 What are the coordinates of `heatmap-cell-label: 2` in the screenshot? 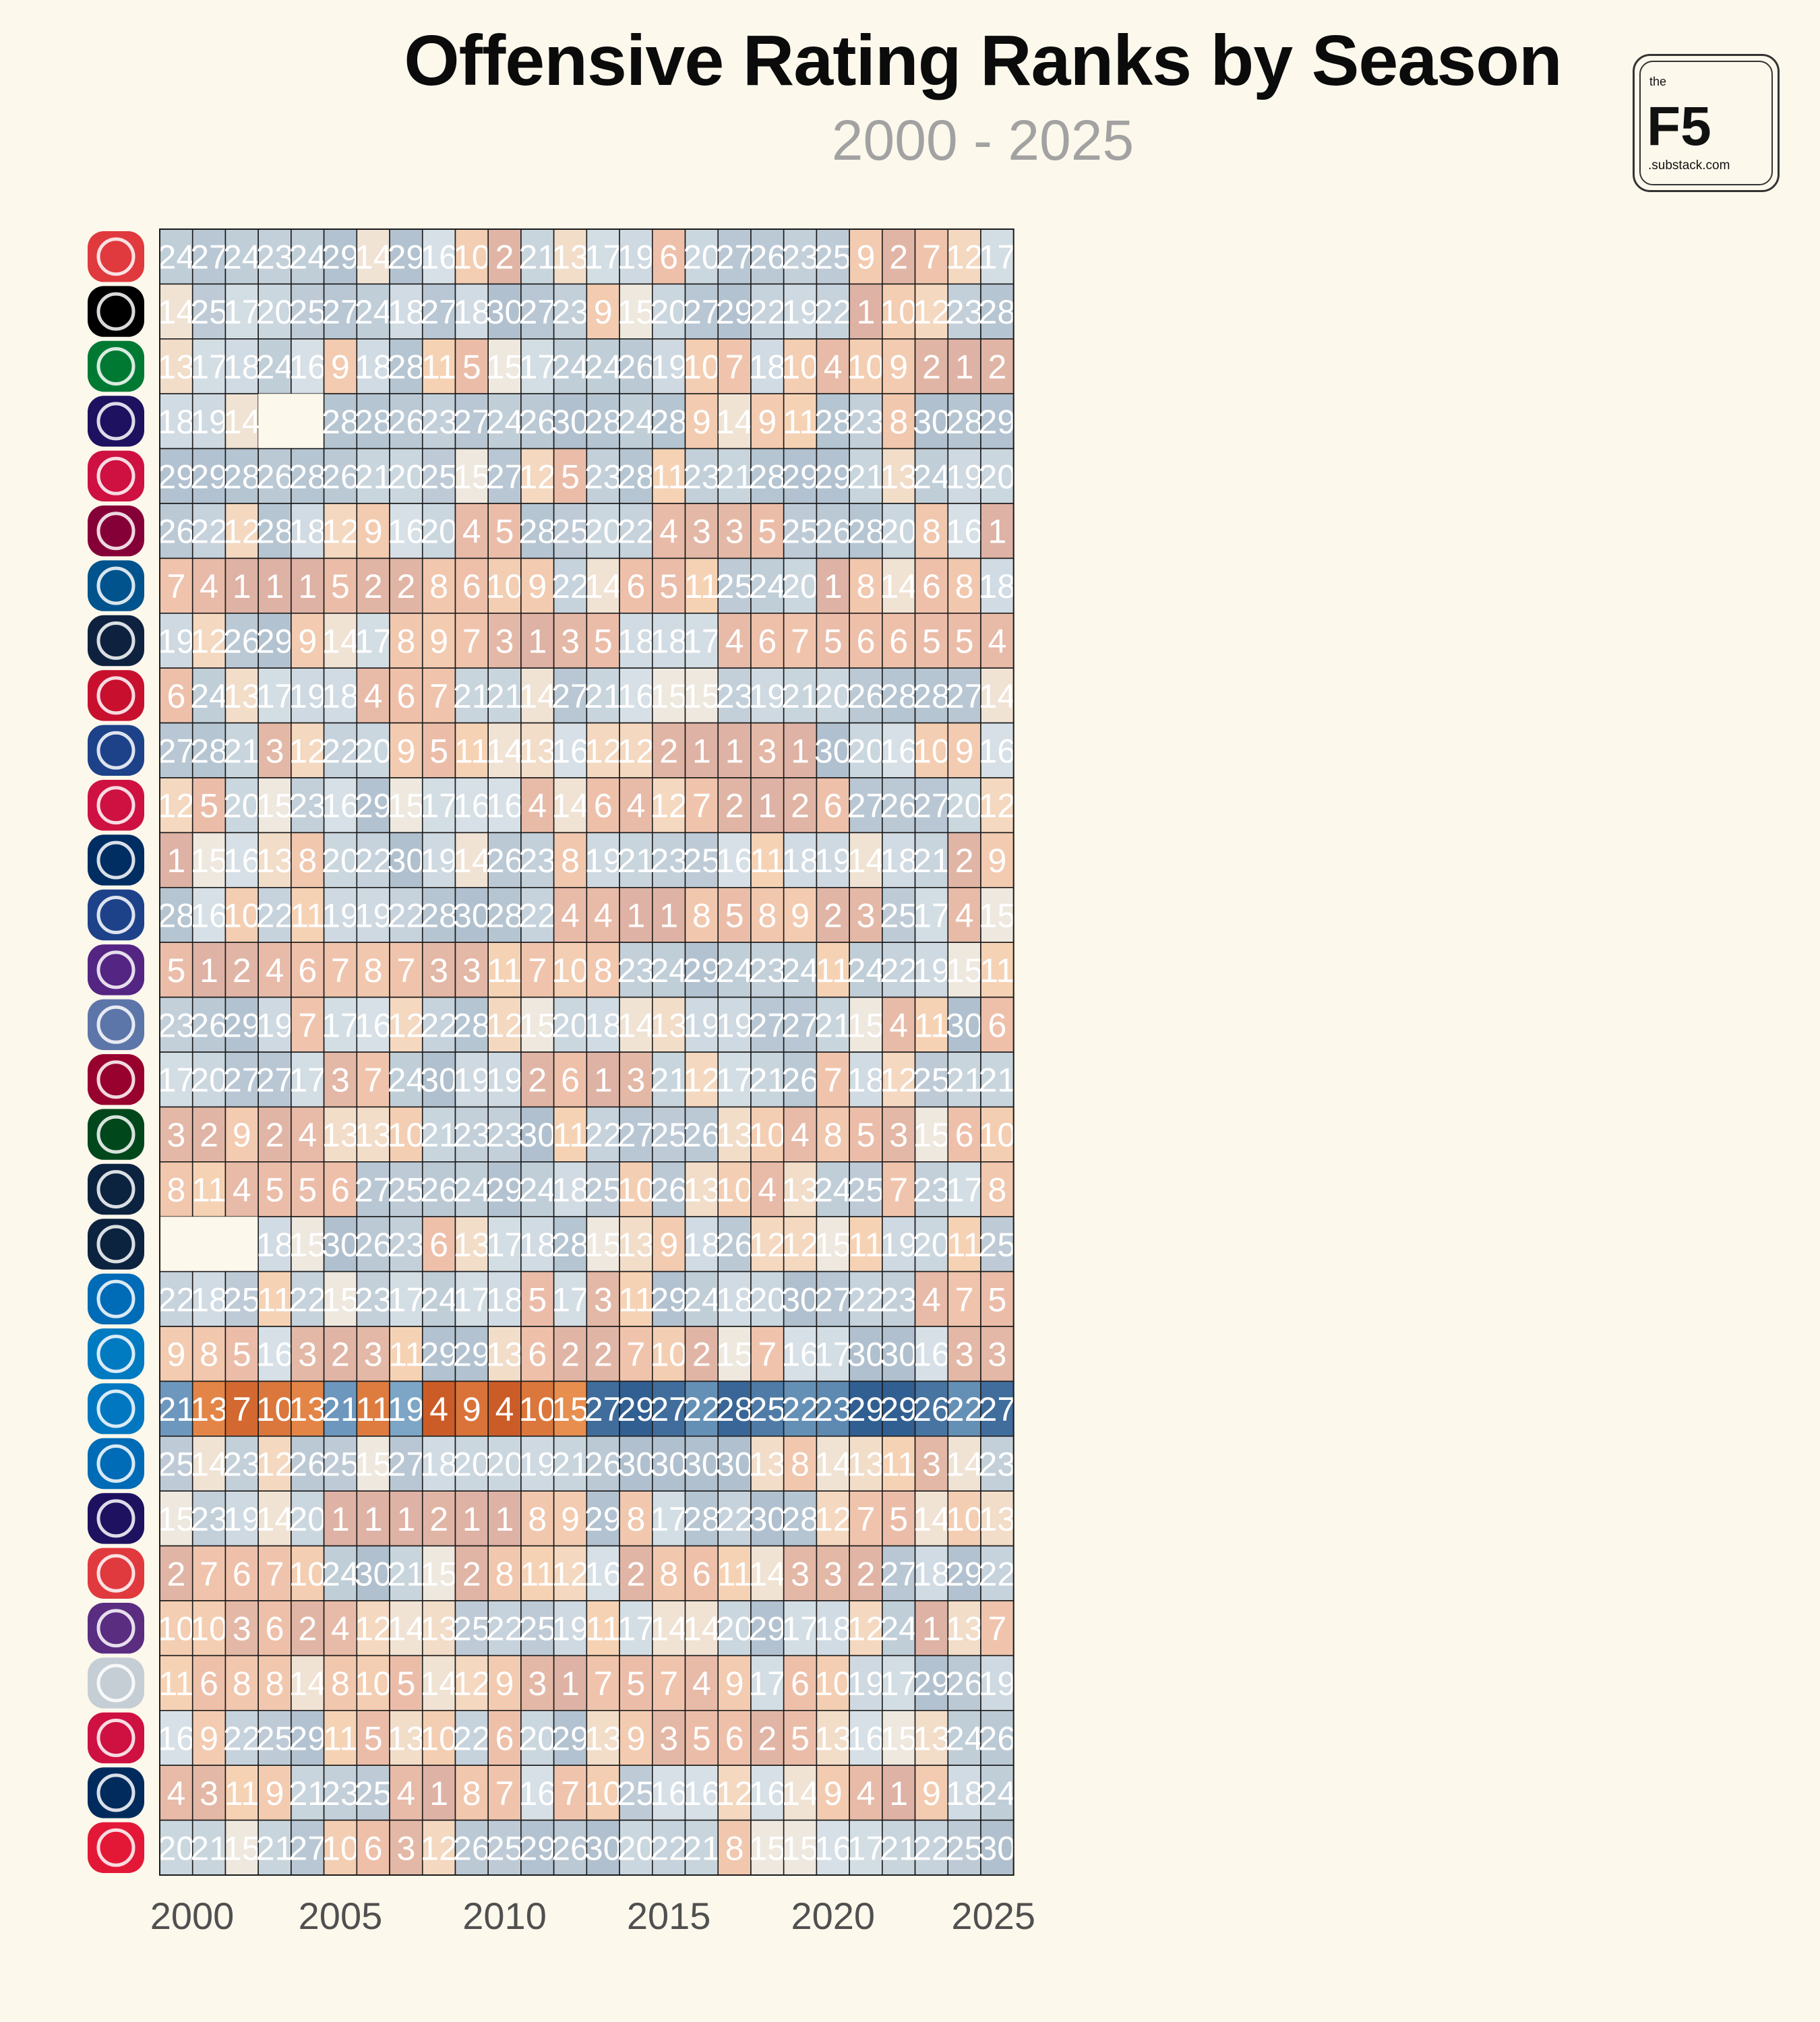 It's located at (340, 1355).